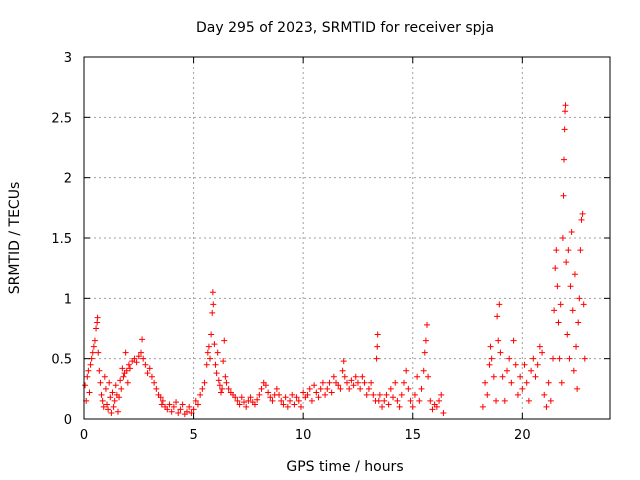  Describe the element at coordinates (303, 435) in the screenshot. I see `x-tick-label: 10` at that location.